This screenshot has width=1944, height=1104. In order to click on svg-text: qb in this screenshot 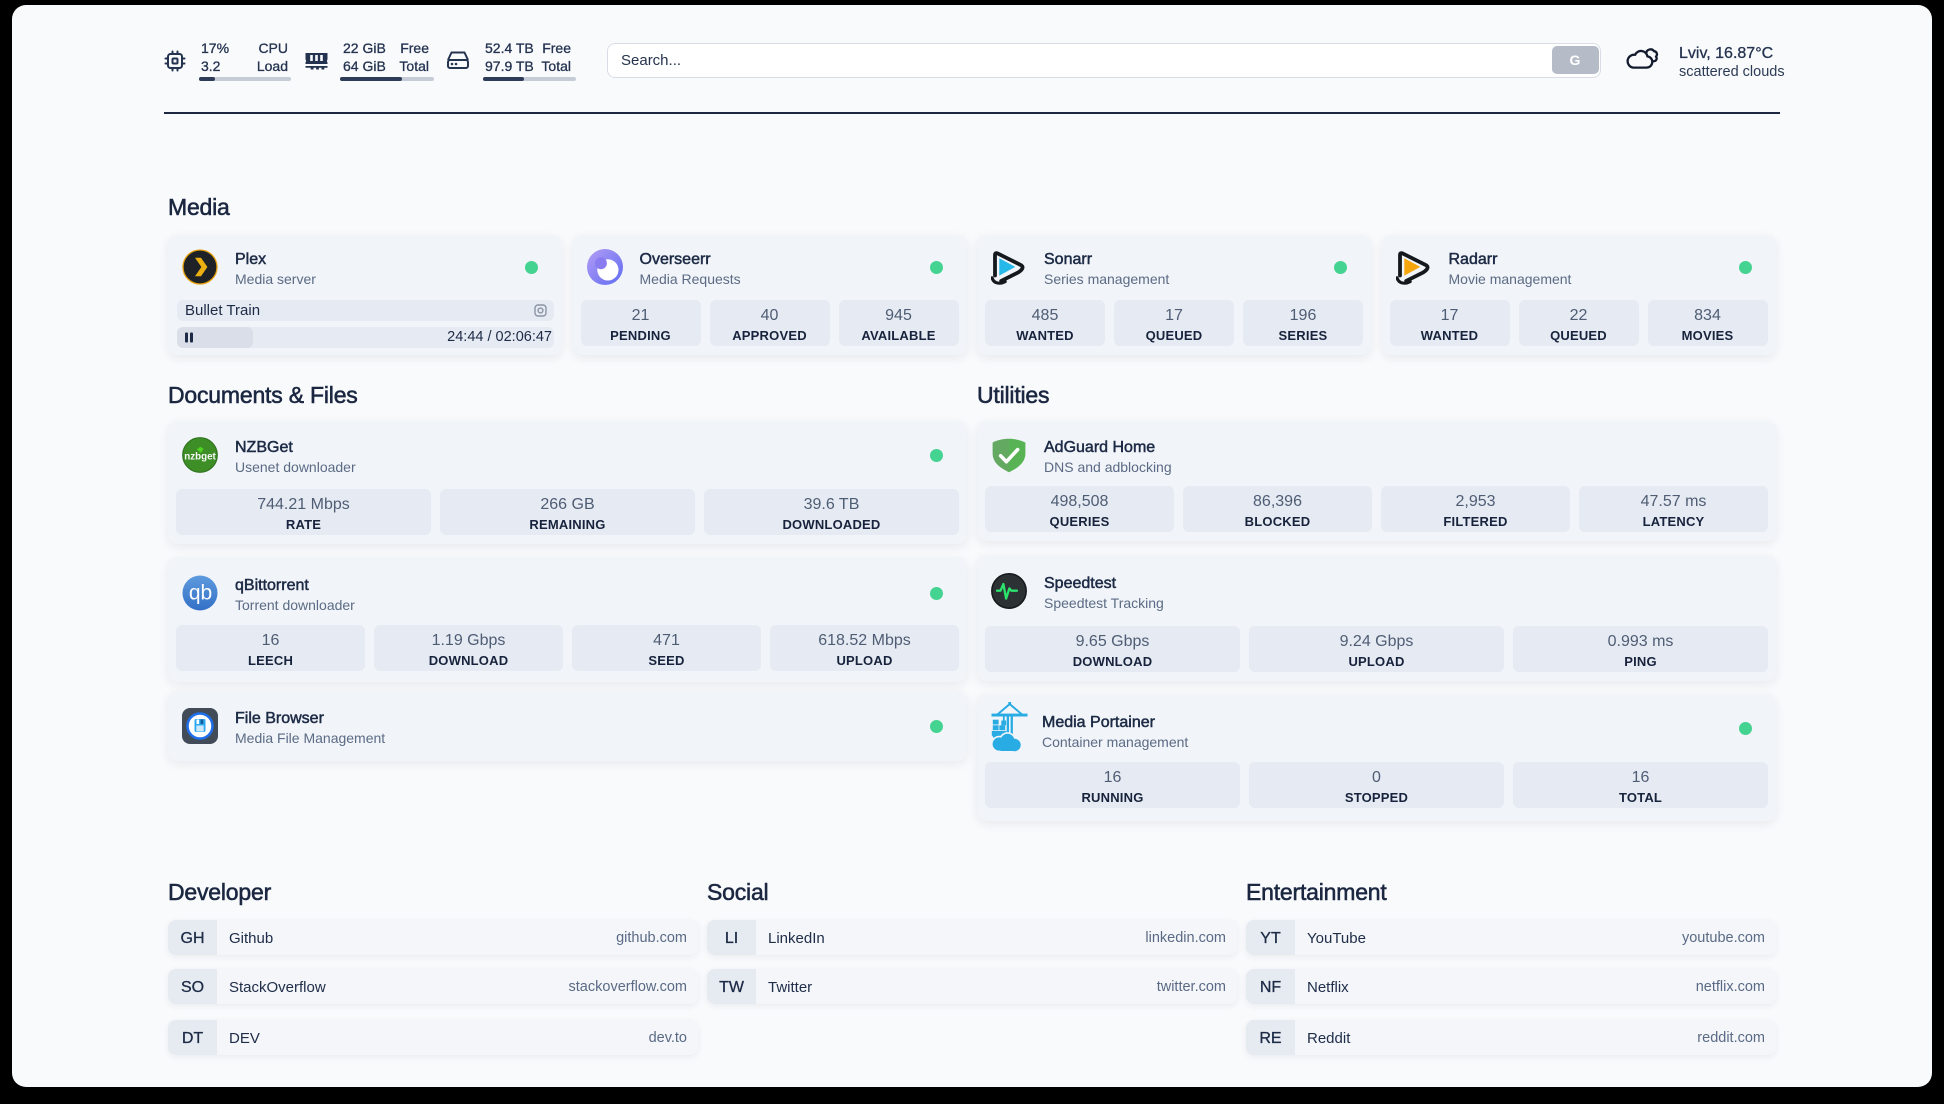, I will do `click(200, 593)`.